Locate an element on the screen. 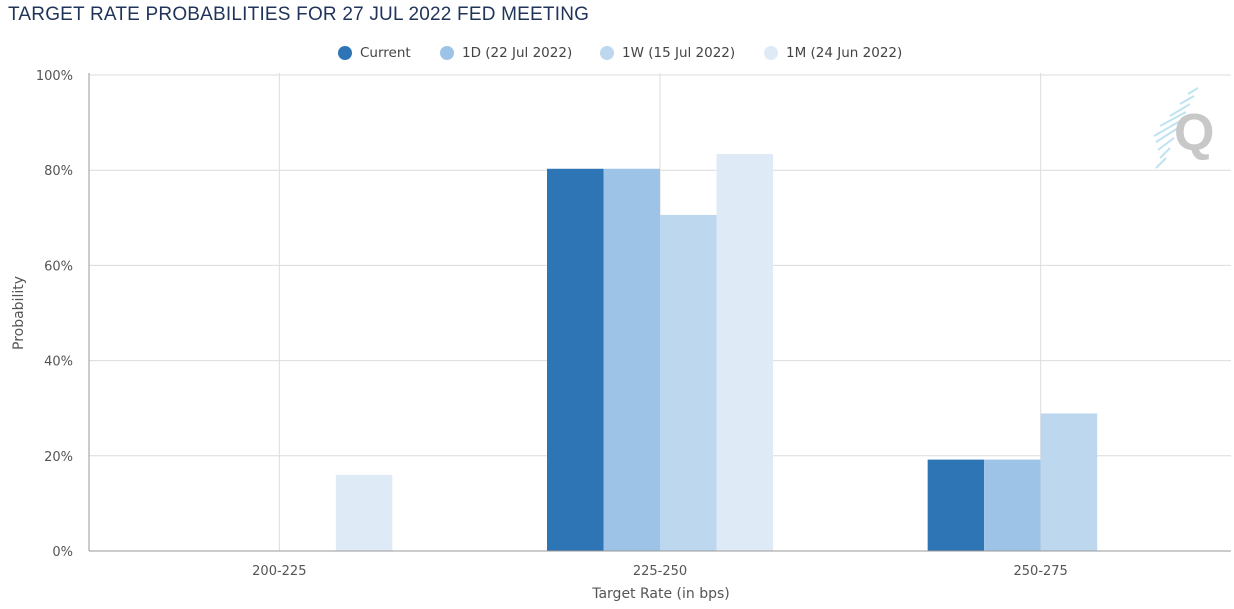 The width and height of the screenshot is (1234, 609). x-tick-label: 250-275 is located at coordinates (1041, 571).